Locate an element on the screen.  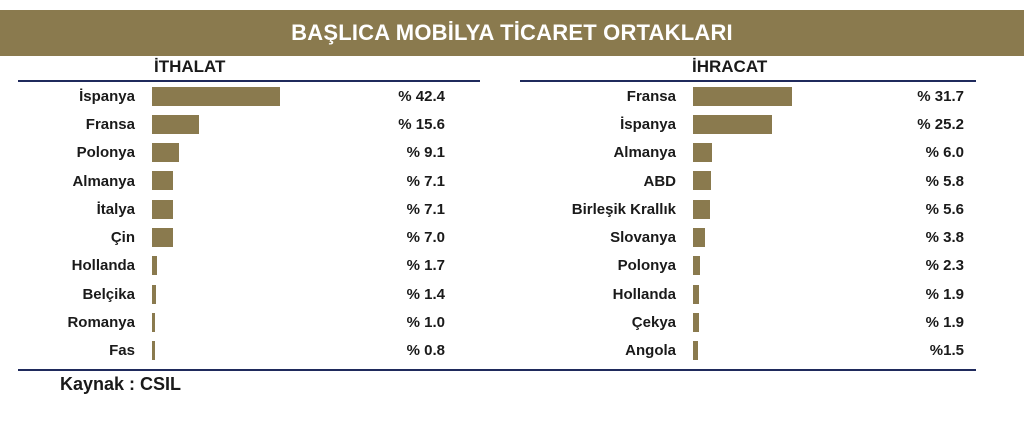
category-label: ABD is located at coordinates (660, 181).